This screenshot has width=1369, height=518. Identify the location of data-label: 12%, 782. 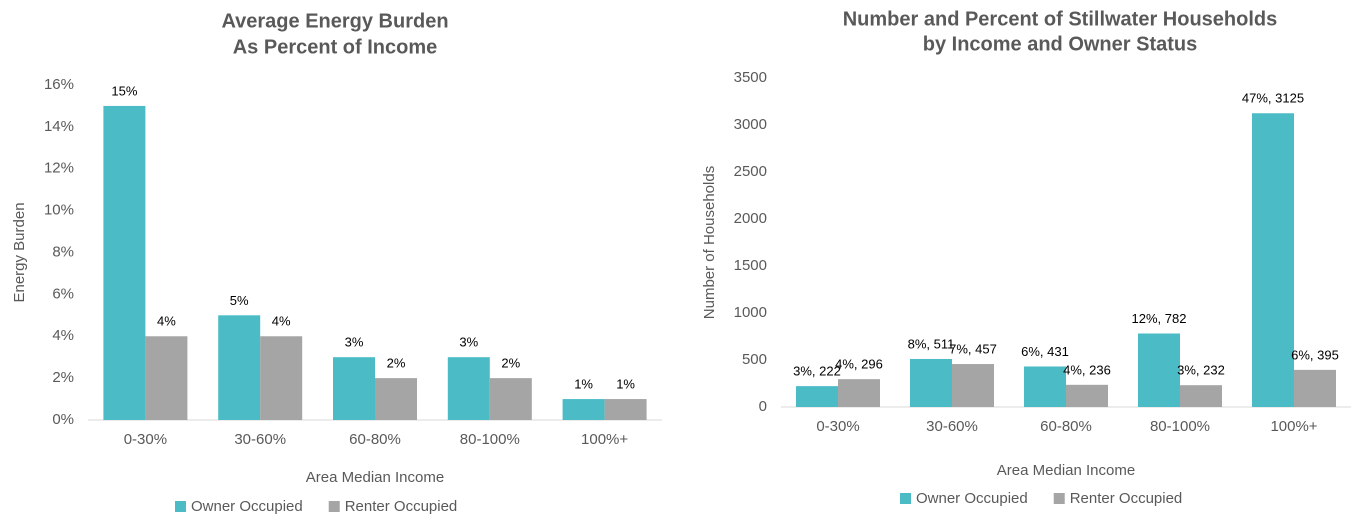
(1159, 318).